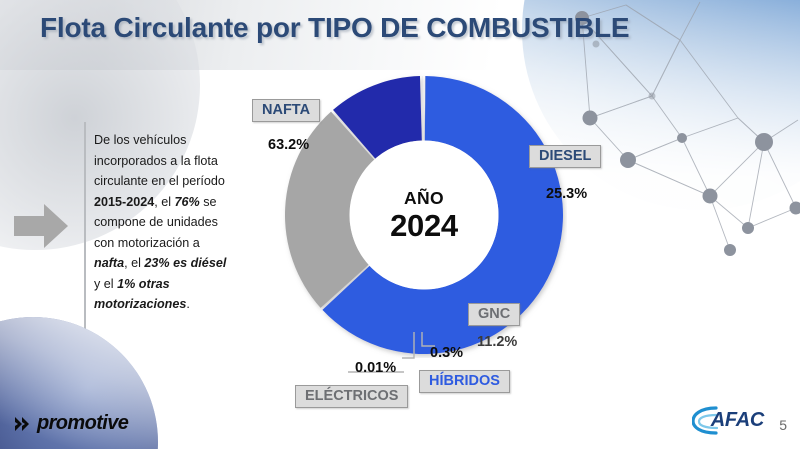 The width and height of the screenshot is (800, 449). Describe the element at coordinates (391, 352) in the screenshot. I see `leader-lines` at that location.